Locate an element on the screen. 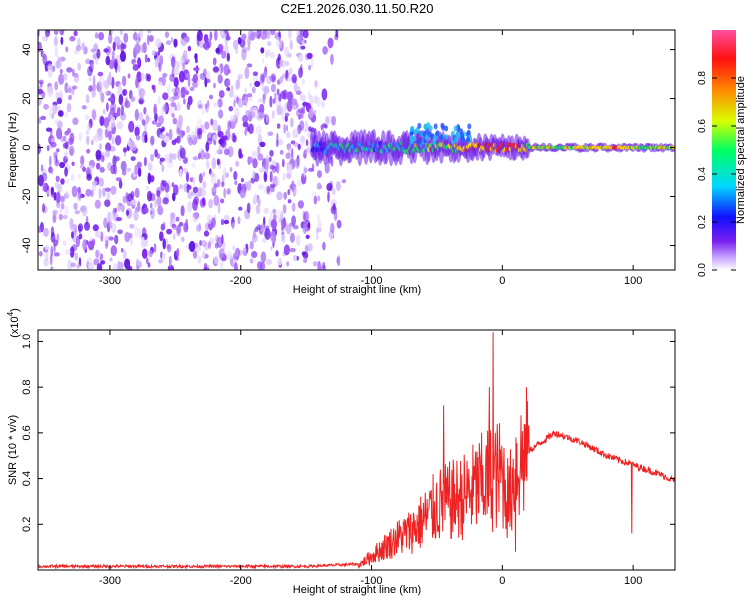 Image resolution: width=750 pixels, height=600 pixels. y-multiplier-exponent: 4 is located at coordinates (10, 313).